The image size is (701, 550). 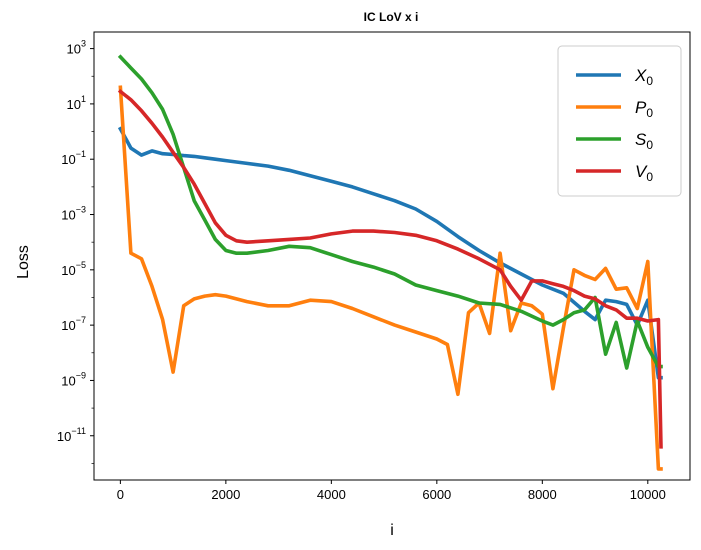 What do you see at coordinates (73, 324) in the screenshot?
I see `y-tick-label: 10⁻⁷` at bounding box center [73, 324].